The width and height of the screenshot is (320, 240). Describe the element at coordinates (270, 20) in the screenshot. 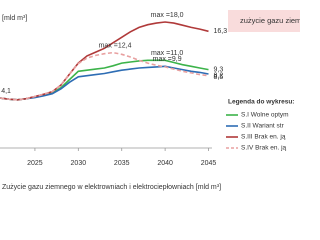

I see `info-box-title: zużycie gazu ziem` at that location.